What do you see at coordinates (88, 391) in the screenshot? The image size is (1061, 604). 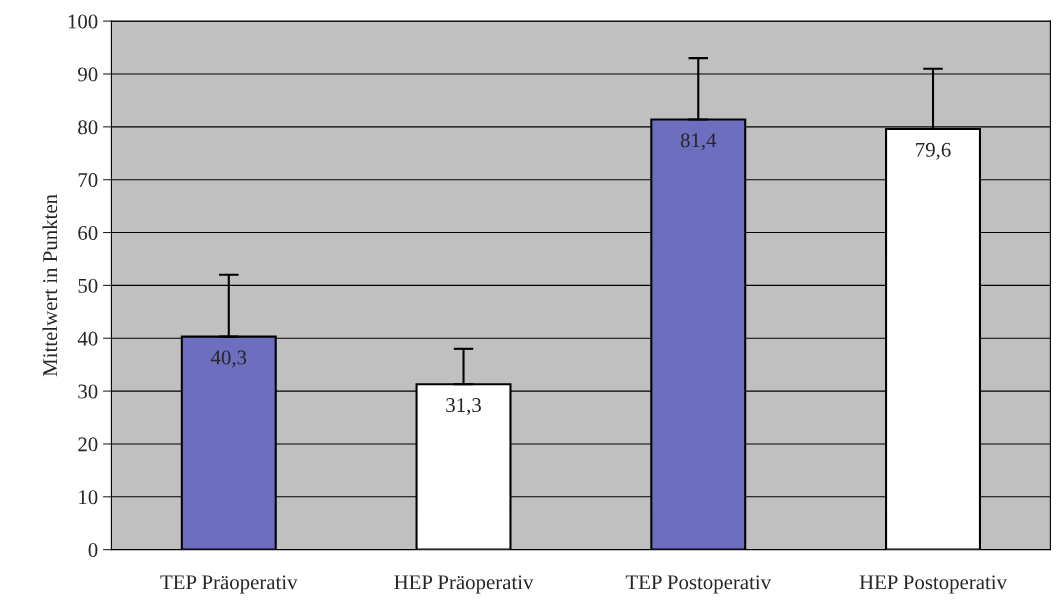 I see `y-tick-label: 30` at bounding box center [88, 391].